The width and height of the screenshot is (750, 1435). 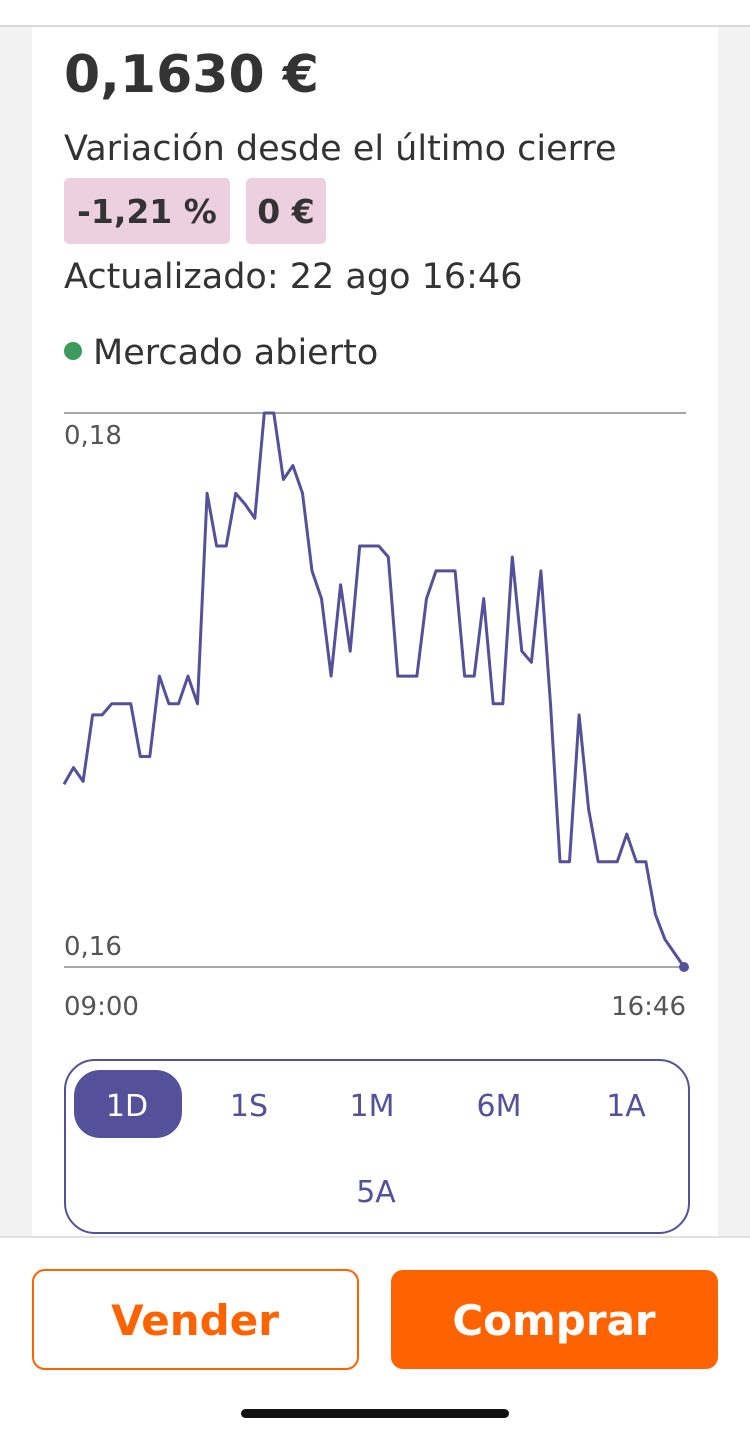 I want to click on period-button: 1M, so click(x=372, y=1106).